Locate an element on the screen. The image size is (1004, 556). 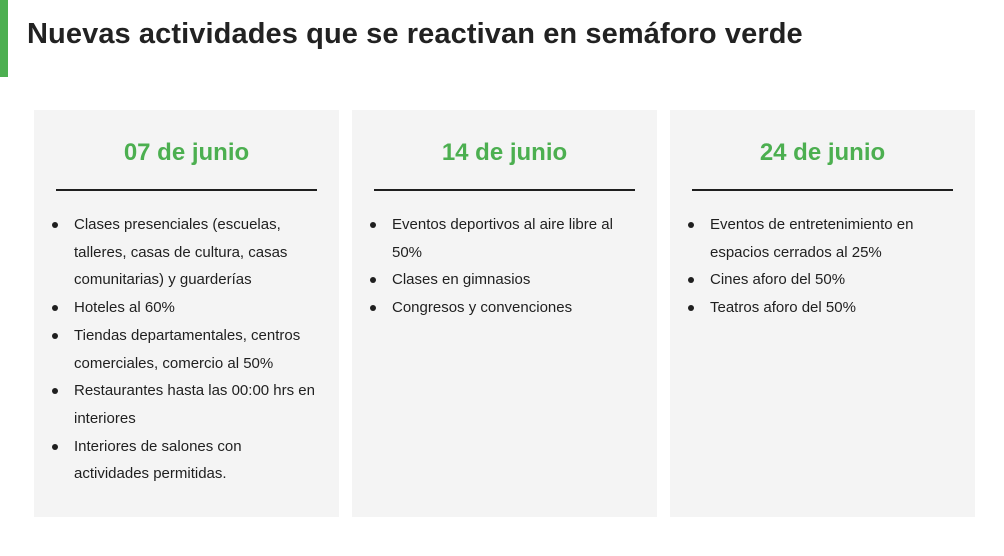
list-item: Clases en gimnasios is located at coordinates (503, 280).